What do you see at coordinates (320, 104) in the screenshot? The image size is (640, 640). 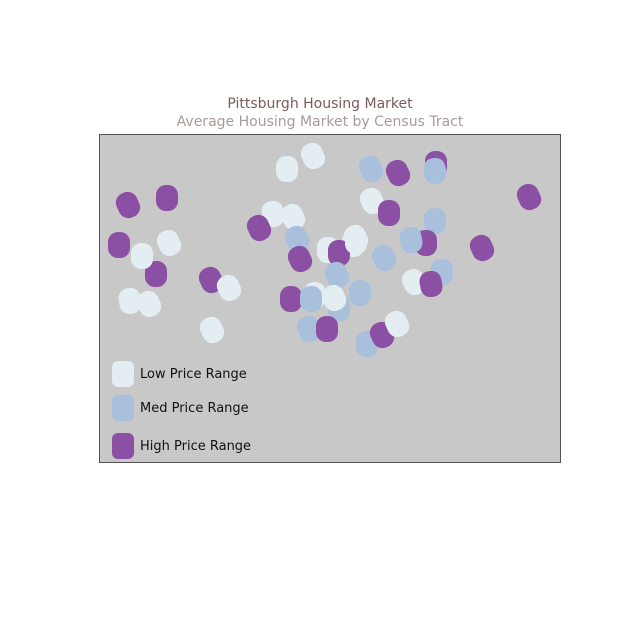 I see `map-title: Pittsburgh Housing Market` at bounding box center [320, 104].